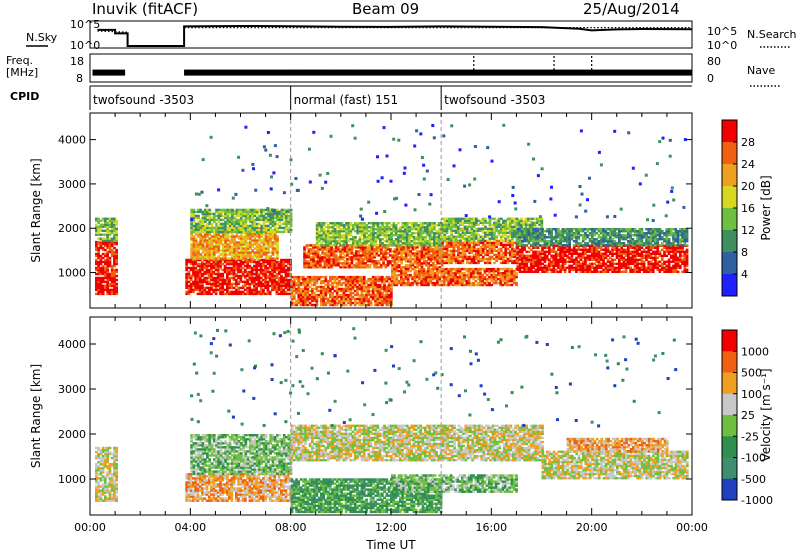 This screenshot has width=800, height=554. Describe the element at coordinates (722, 31) in the screenshot. I see `noise-ytick-right-top: 10^5` at that location.